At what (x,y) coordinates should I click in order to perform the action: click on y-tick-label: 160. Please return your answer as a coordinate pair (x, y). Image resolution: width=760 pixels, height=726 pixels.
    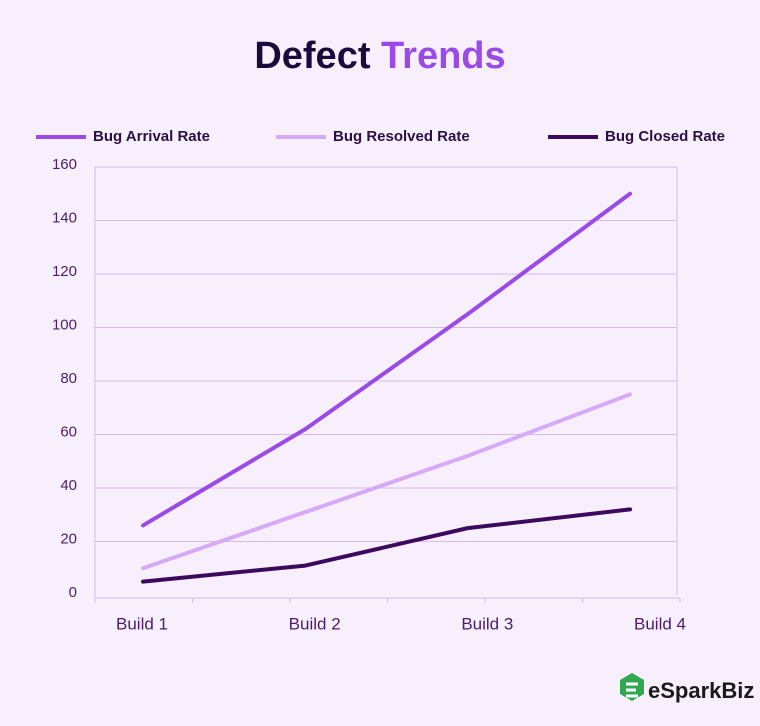
    Looking at the image, I should click on (64, 164).